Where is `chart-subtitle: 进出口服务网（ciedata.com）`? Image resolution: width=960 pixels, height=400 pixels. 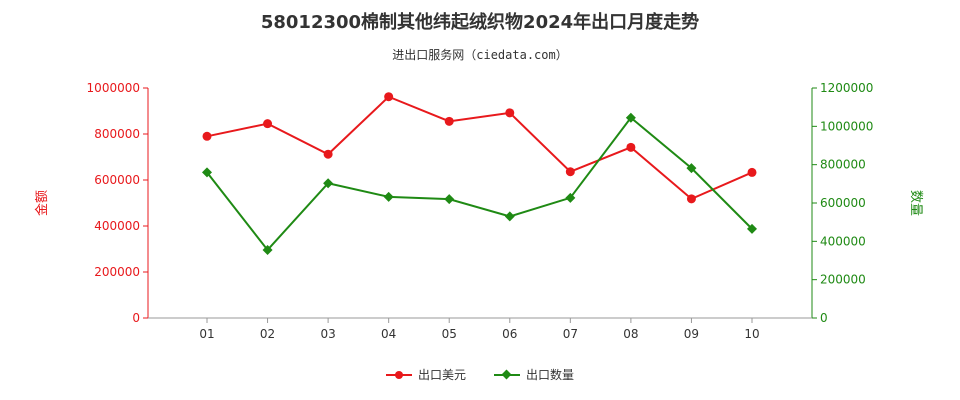
chart-subtitle: 进出口服务网（ciedata.com） is located at coordinates (480, 55).